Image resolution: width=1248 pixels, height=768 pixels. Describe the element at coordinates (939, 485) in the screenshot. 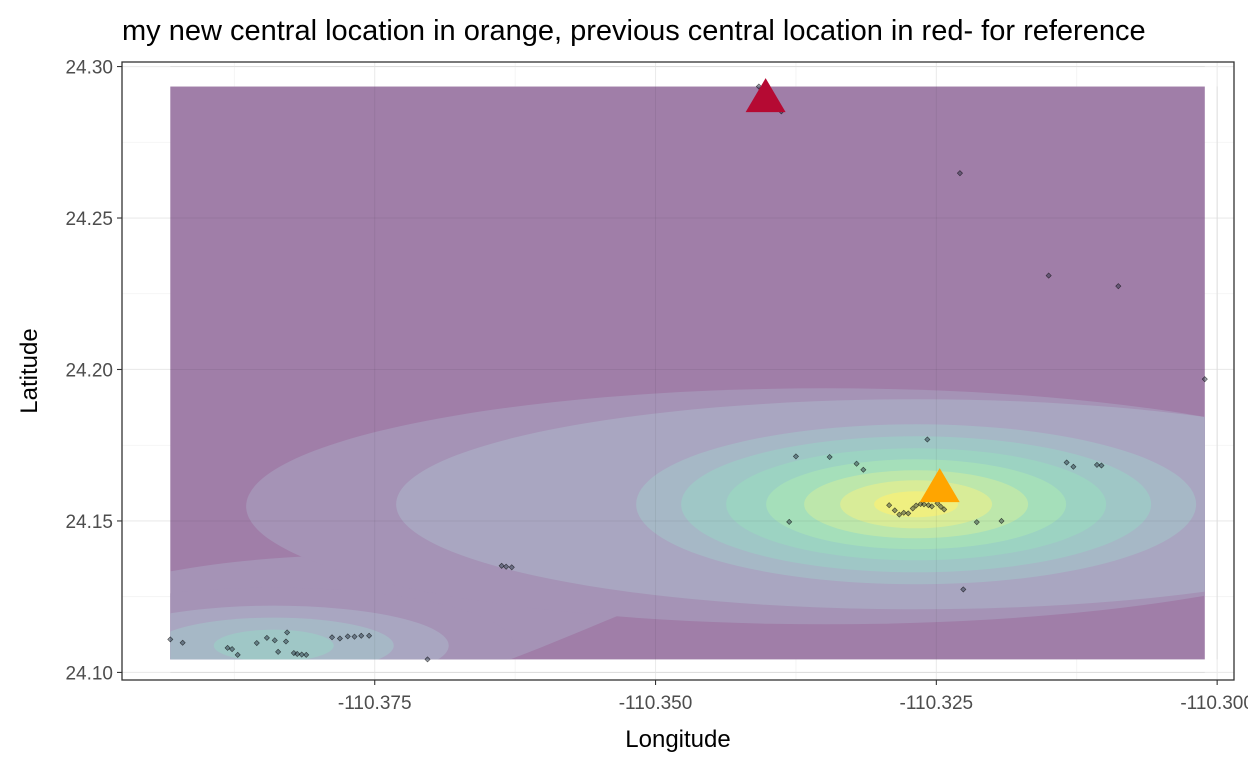

I see `new-central-location-marker` at that location.